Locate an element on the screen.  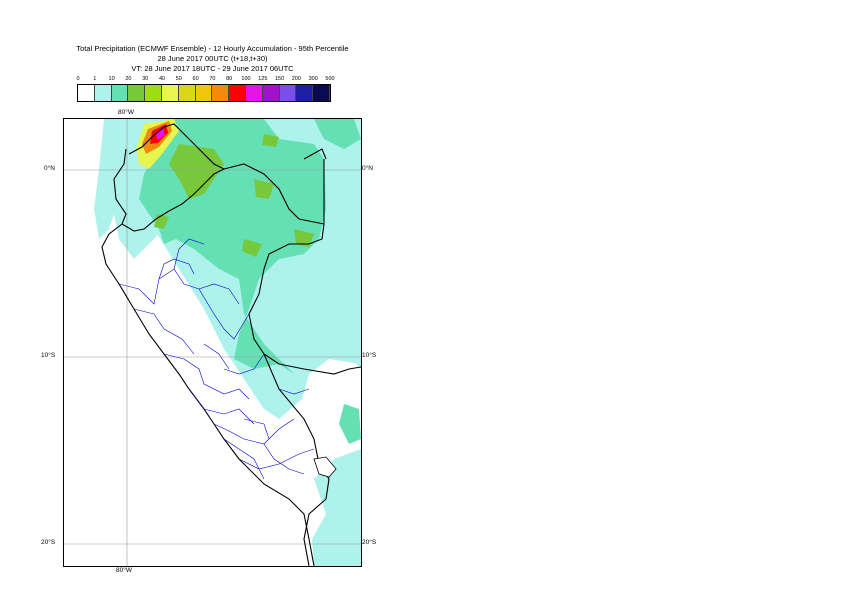
legend-threshold-label: 100 is located at coordinates (246, 79).